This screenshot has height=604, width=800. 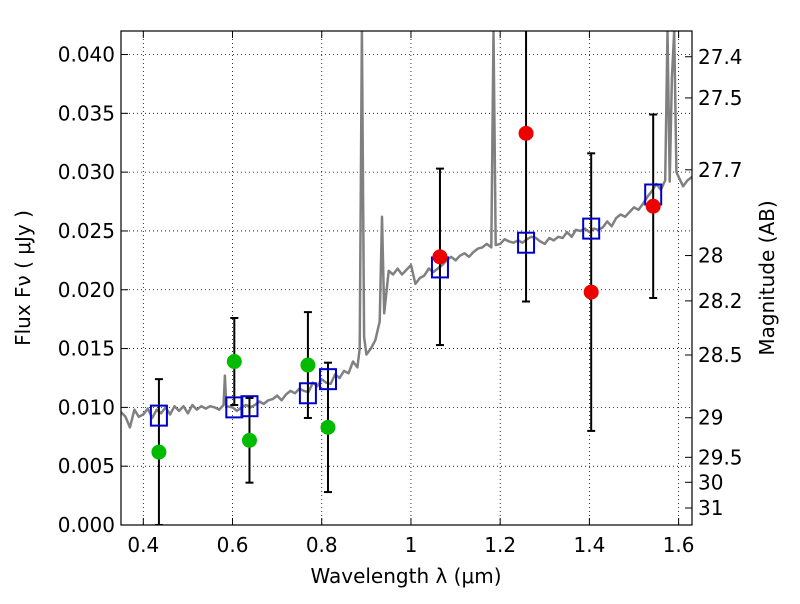 What do you see at coordinates (405, 576) in the screenshot?
I see `x-axis-title: Wavelength λ (μm)` at bounding box center [405, 576].